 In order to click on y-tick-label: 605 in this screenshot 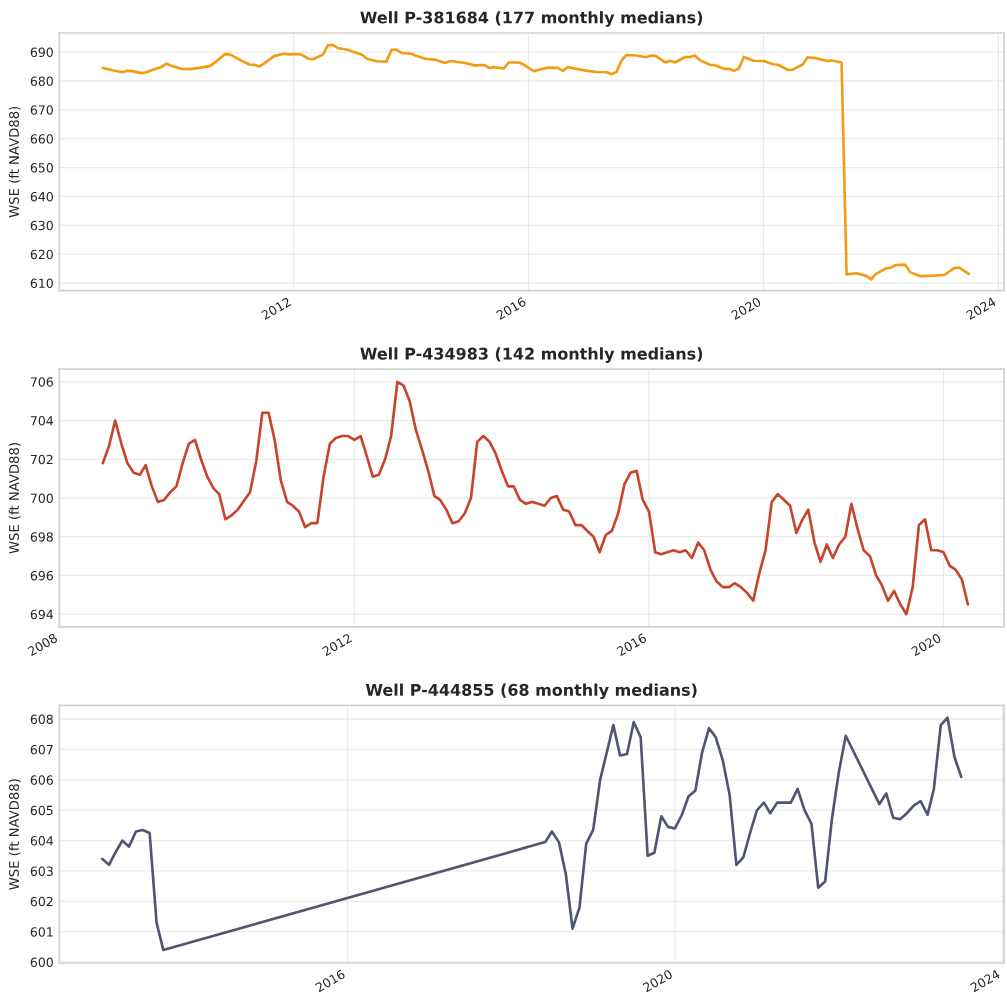, I will do `click(41, 810)`.